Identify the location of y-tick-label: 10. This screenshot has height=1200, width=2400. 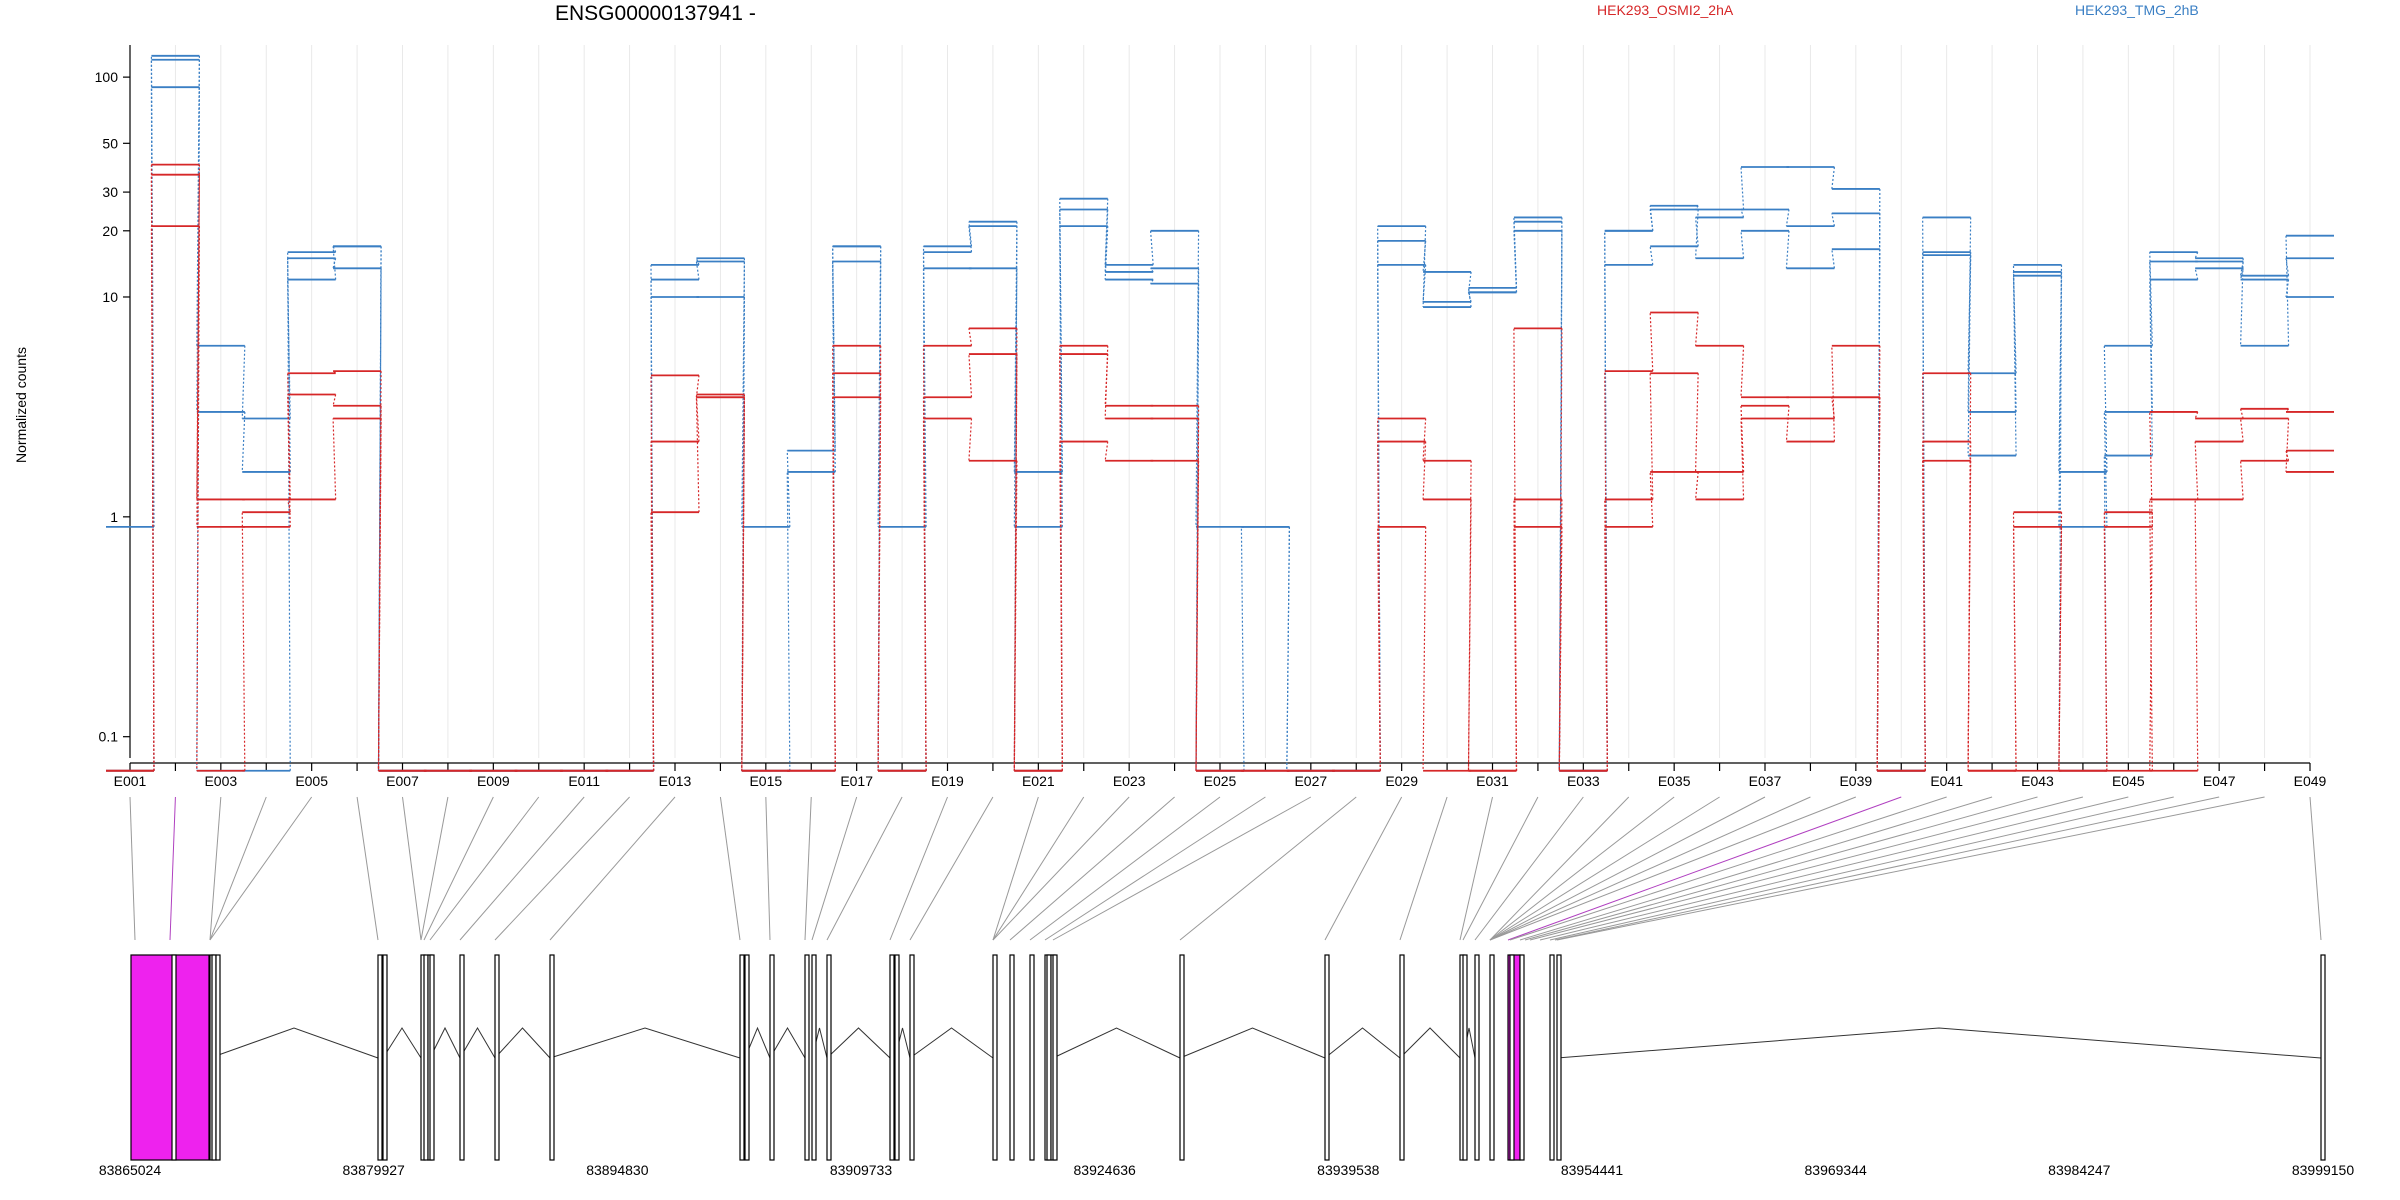
(110, 297).